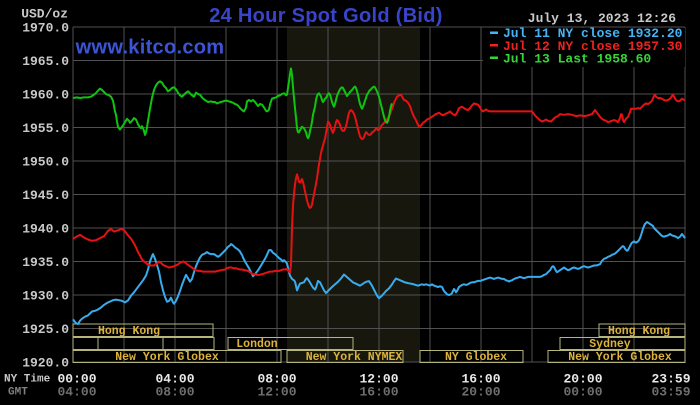 The height and width of the screenshot is (405, 700). What do you see at coordinates (27, 380) in the screenshot?
I see `svg-text: NY Time` at bounding box center [27, 380].